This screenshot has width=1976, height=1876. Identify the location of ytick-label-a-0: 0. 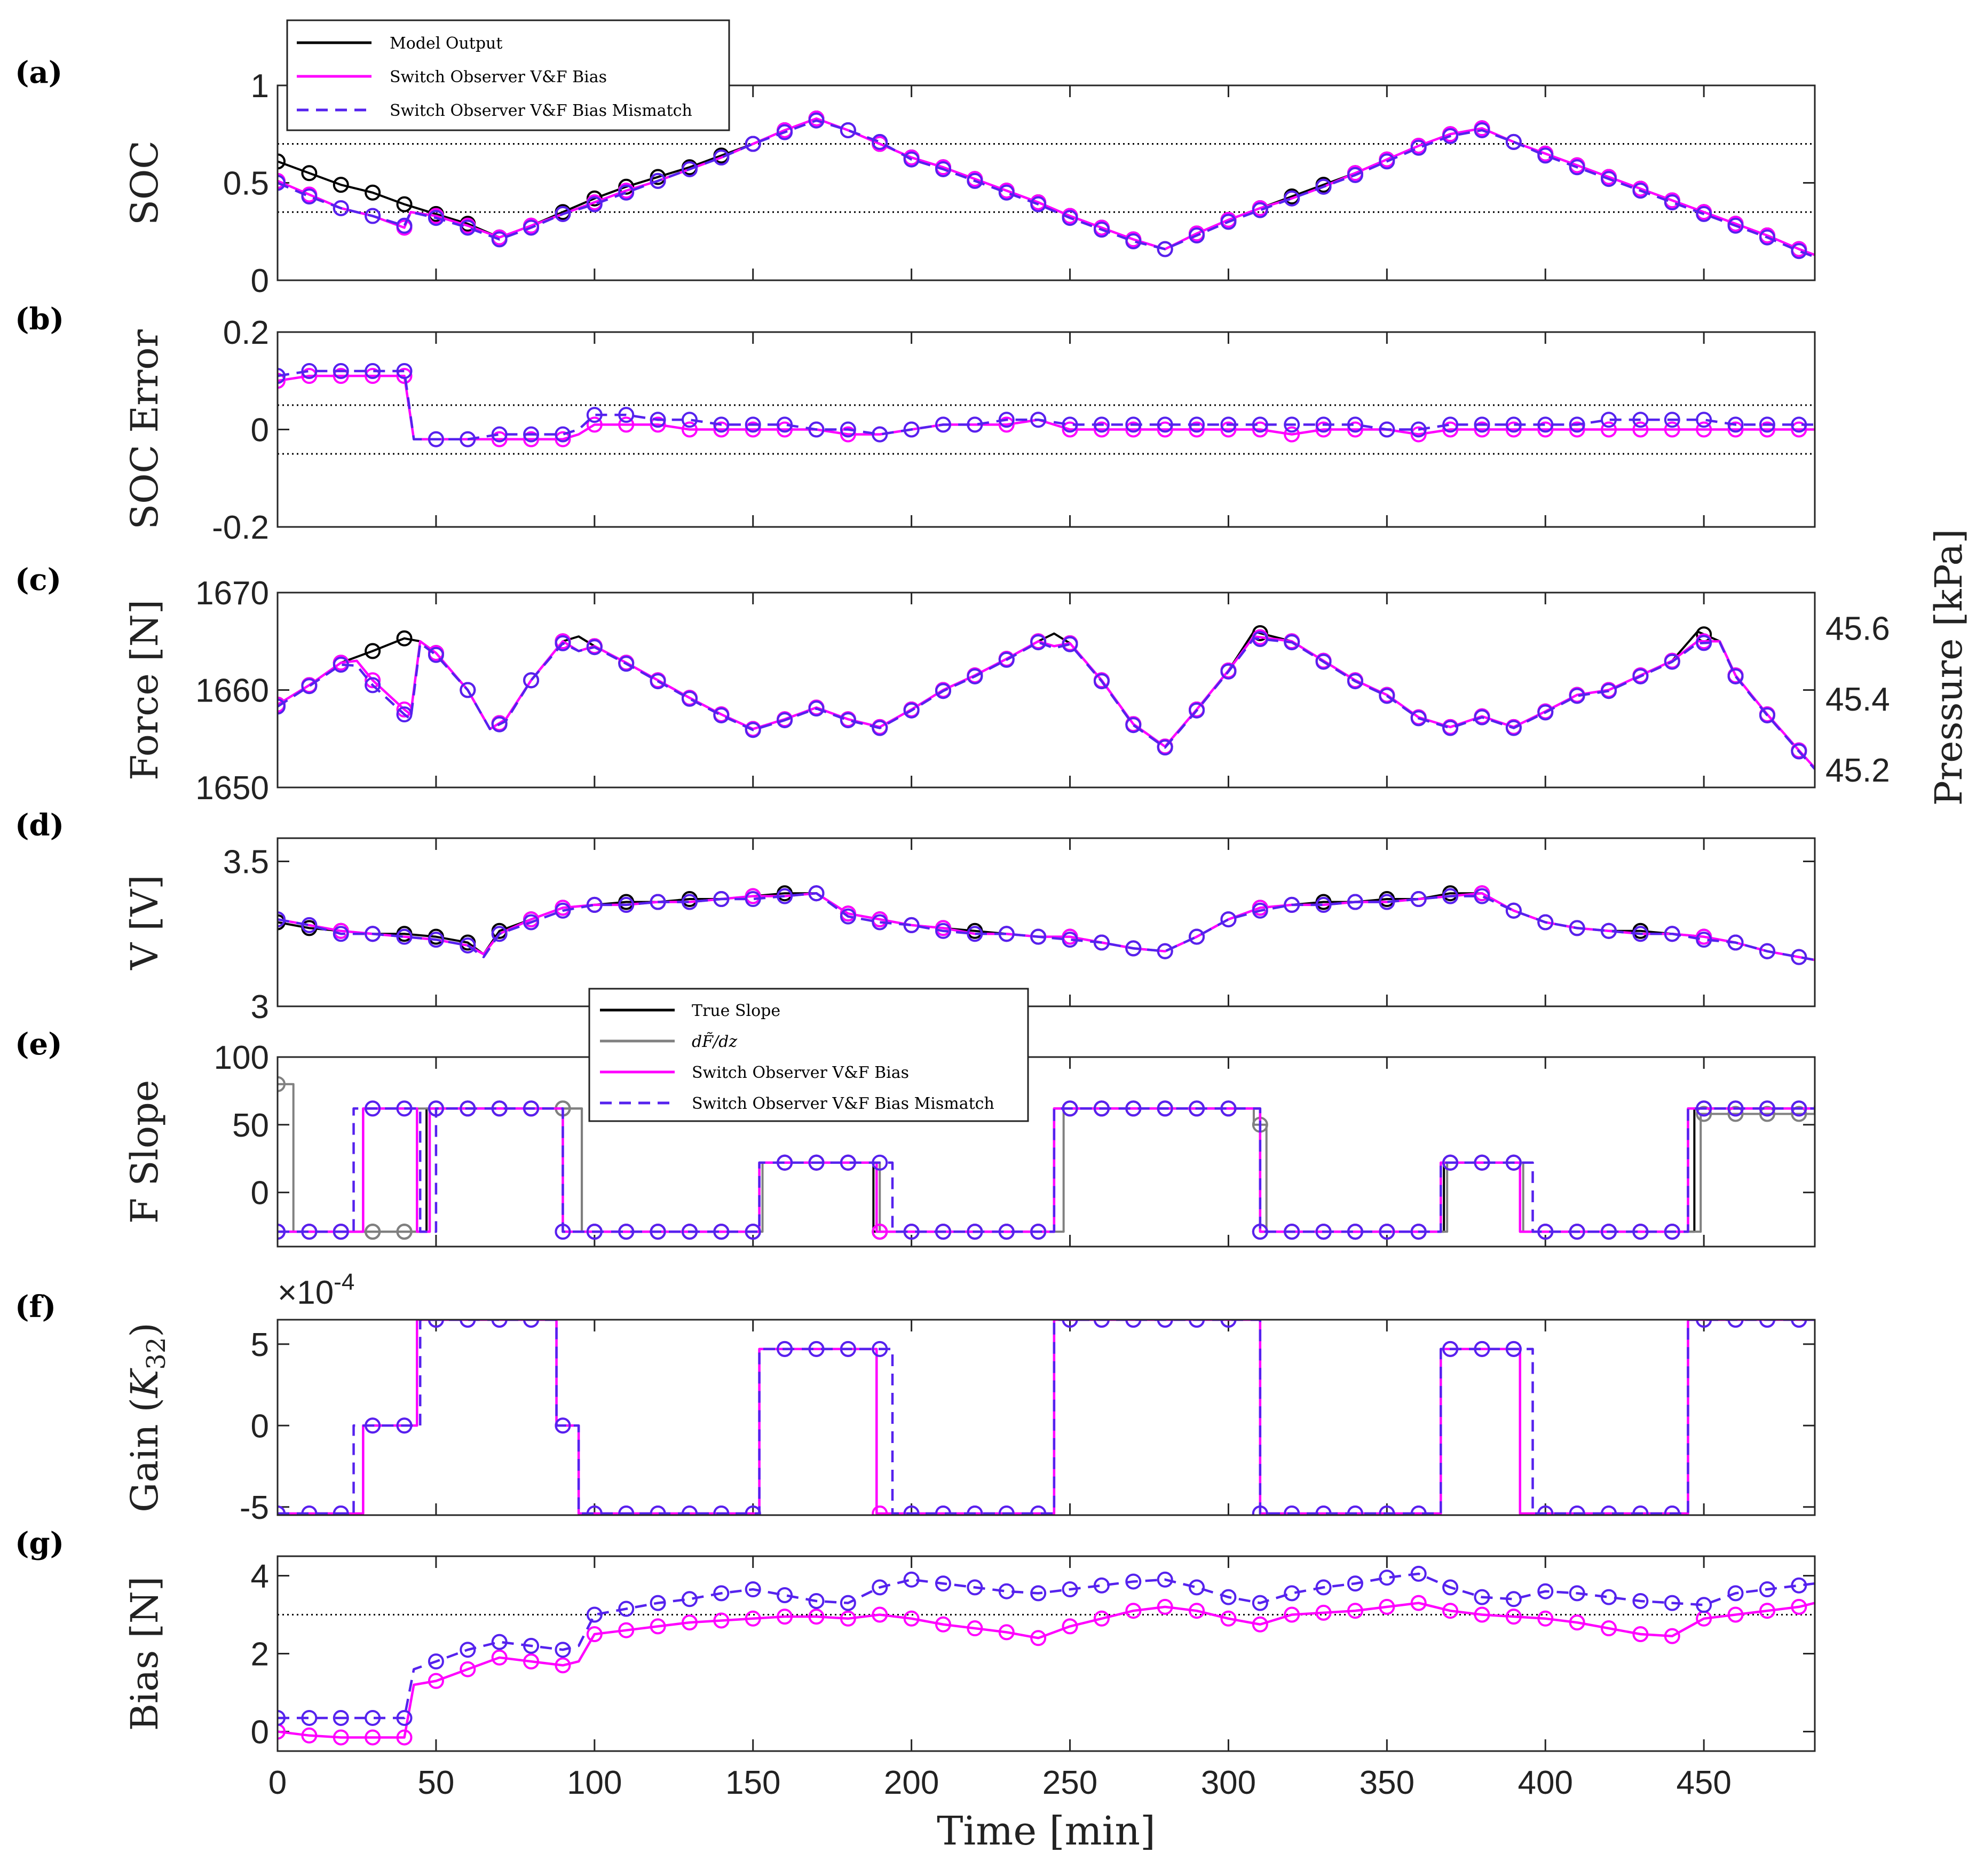
(260, 281).